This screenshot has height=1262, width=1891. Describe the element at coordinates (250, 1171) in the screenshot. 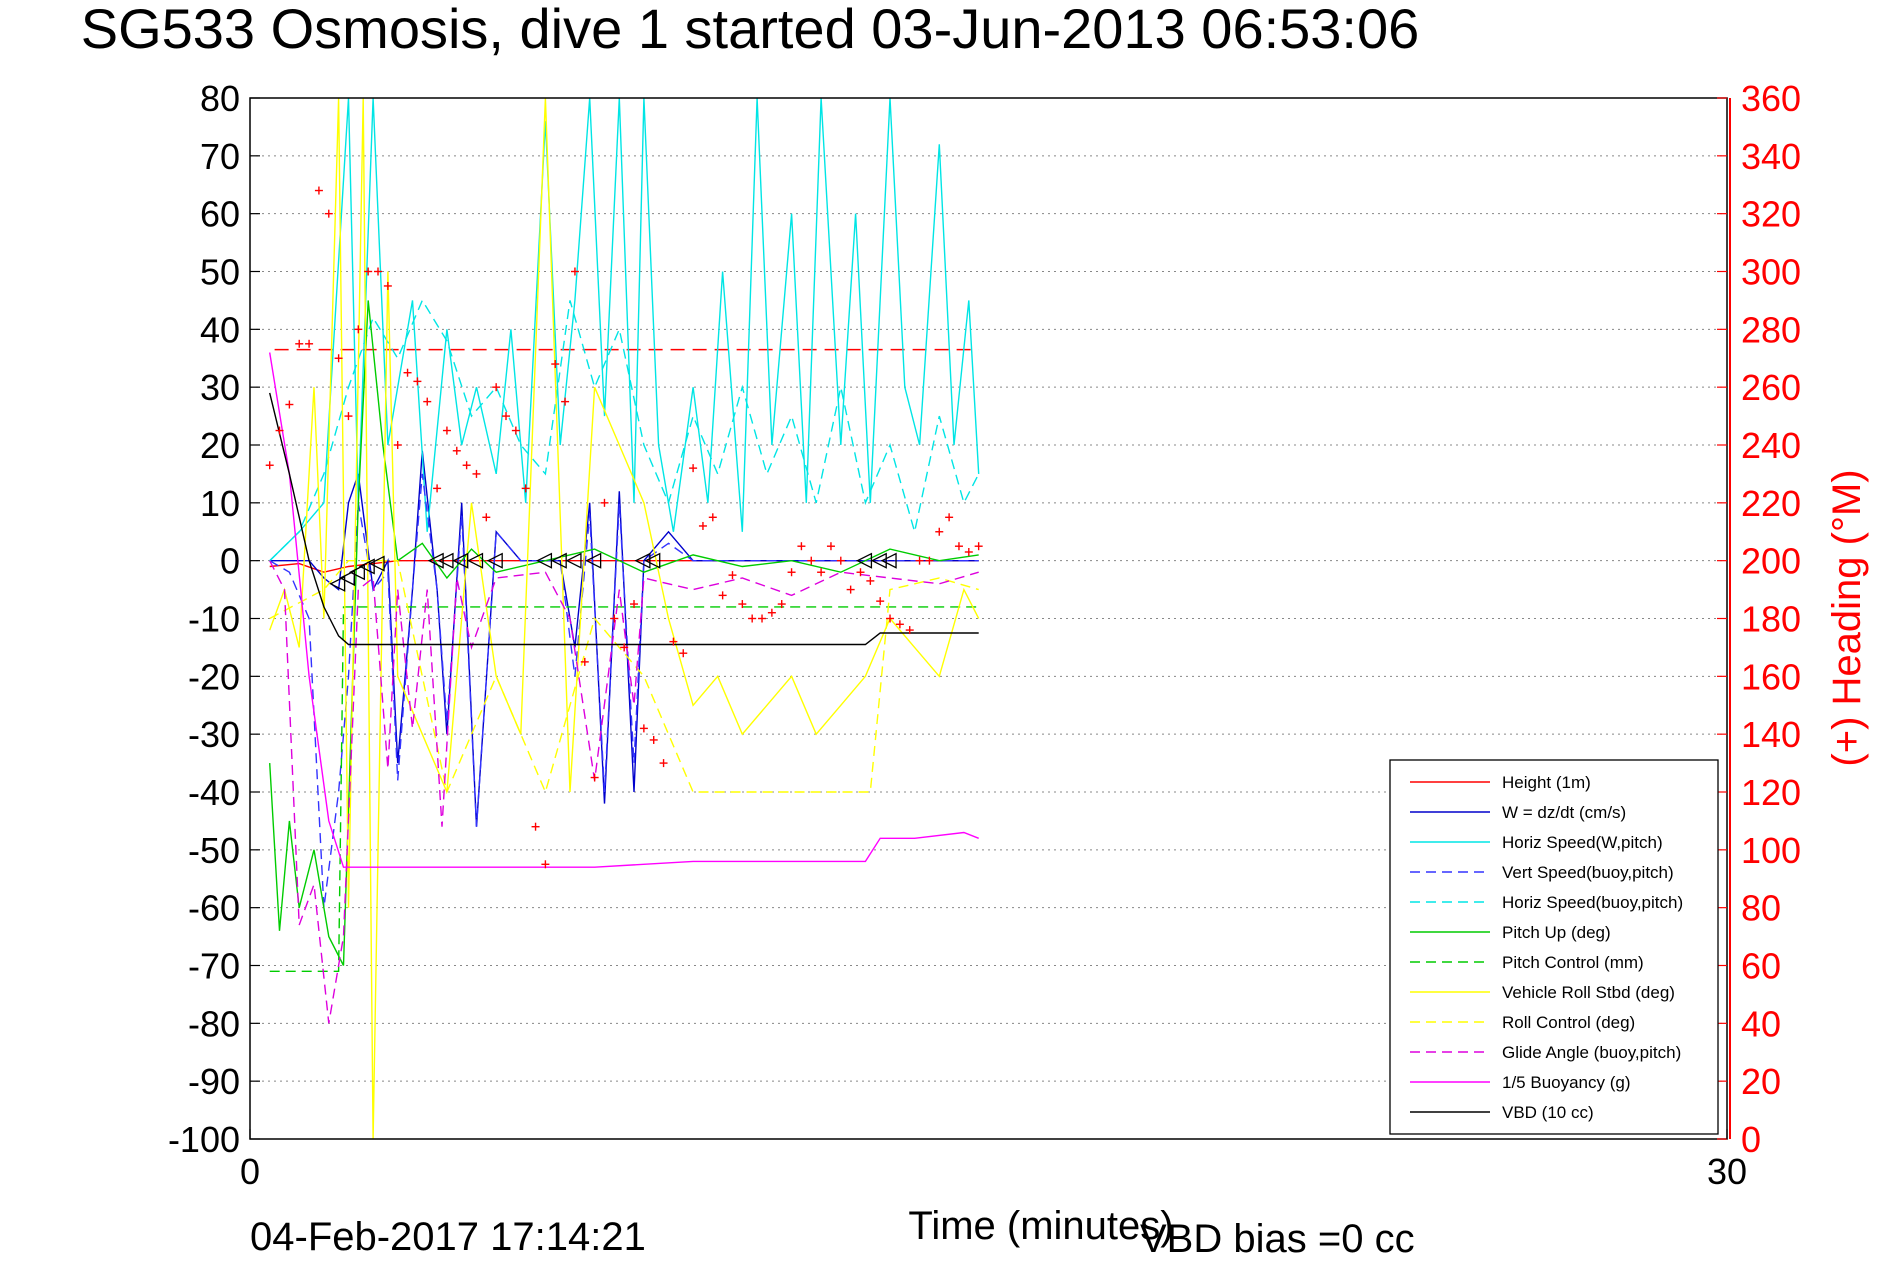

I see `x-tick-label: 0` at that location.